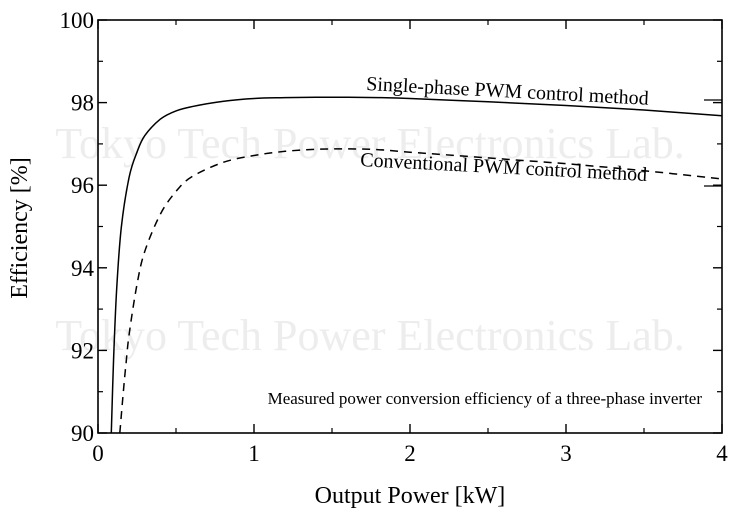  I want to click on y-tick-label: 100, so click(77, 20).